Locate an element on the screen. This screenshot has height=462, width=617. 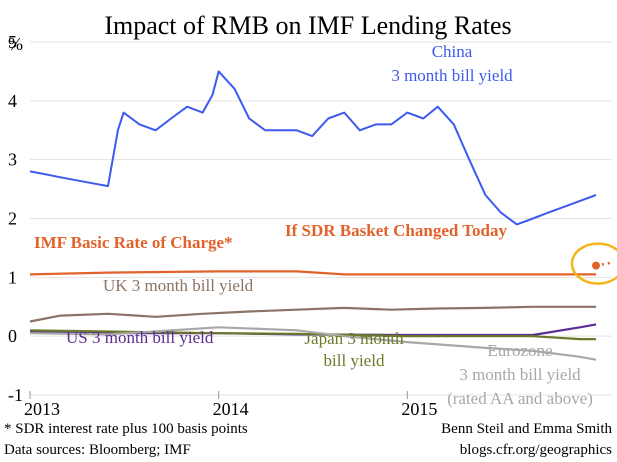
imf-label: IMF Basic Rate of Charge* is located at coordinates (133, 242).